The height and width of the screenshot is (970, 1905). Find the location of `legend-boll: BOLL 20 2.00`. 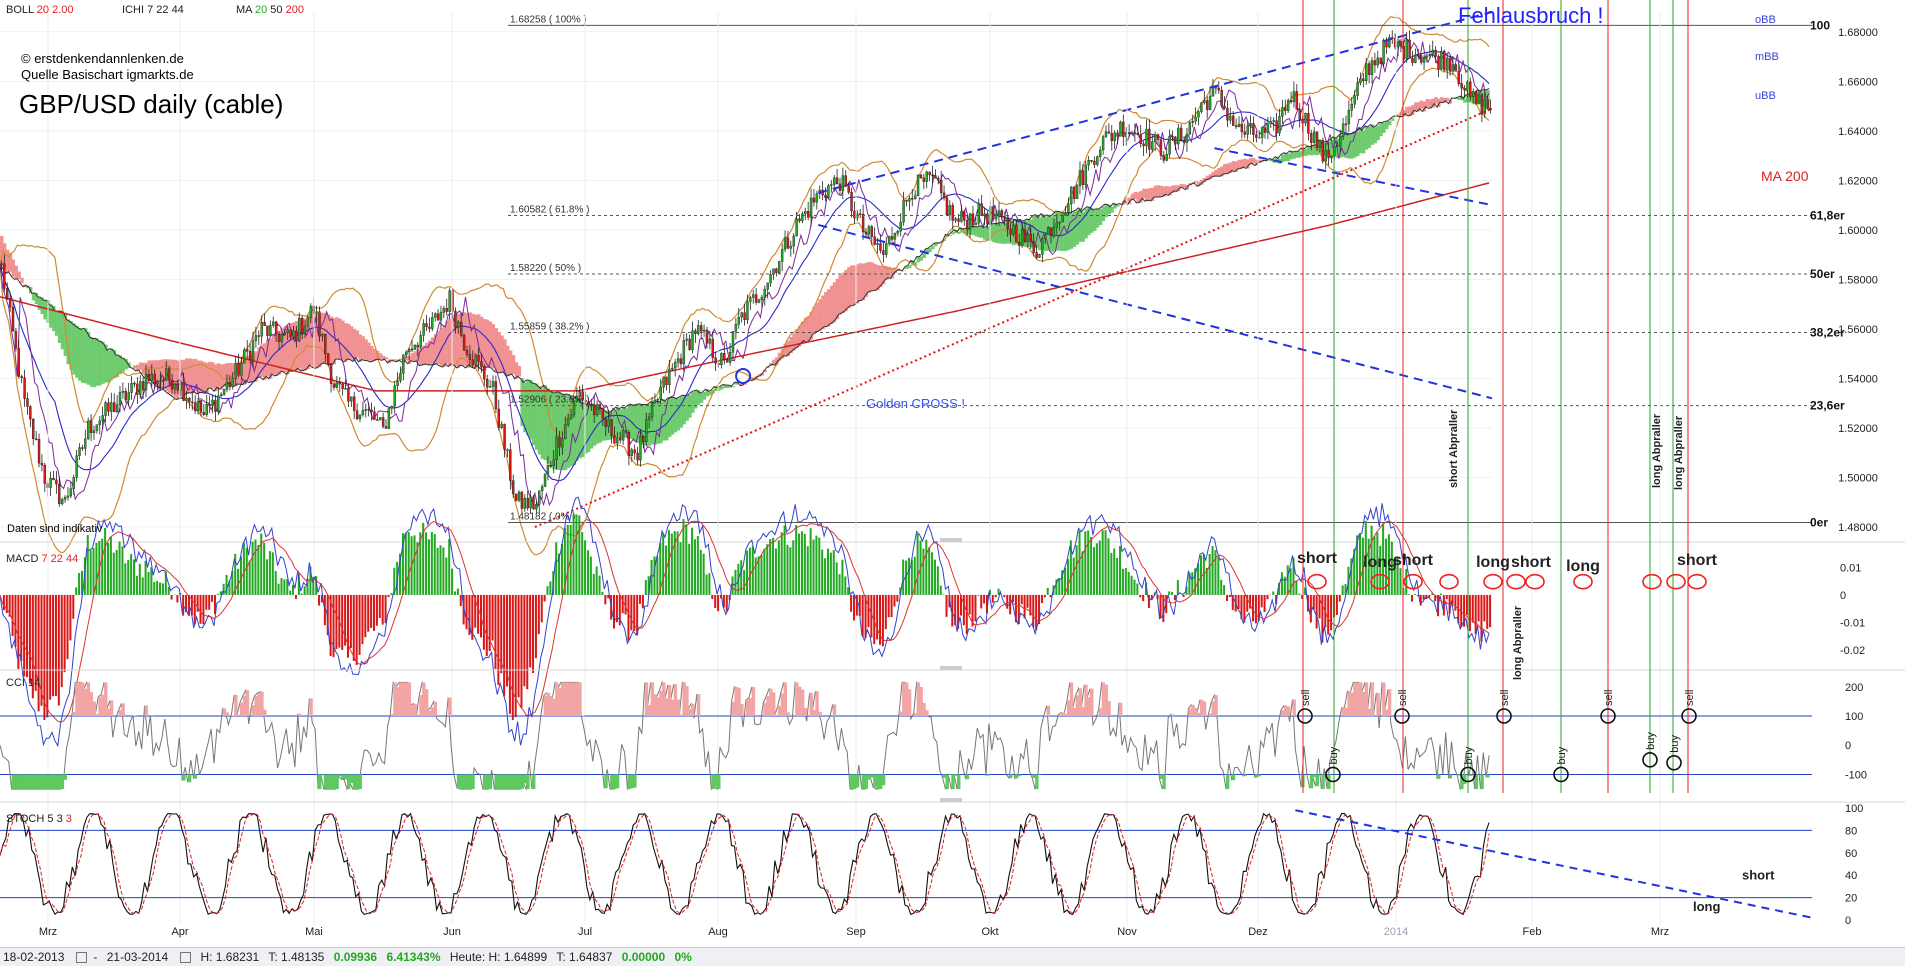

legend-boll: BOLL 20 2.00 is located at coordinates (40, 10).